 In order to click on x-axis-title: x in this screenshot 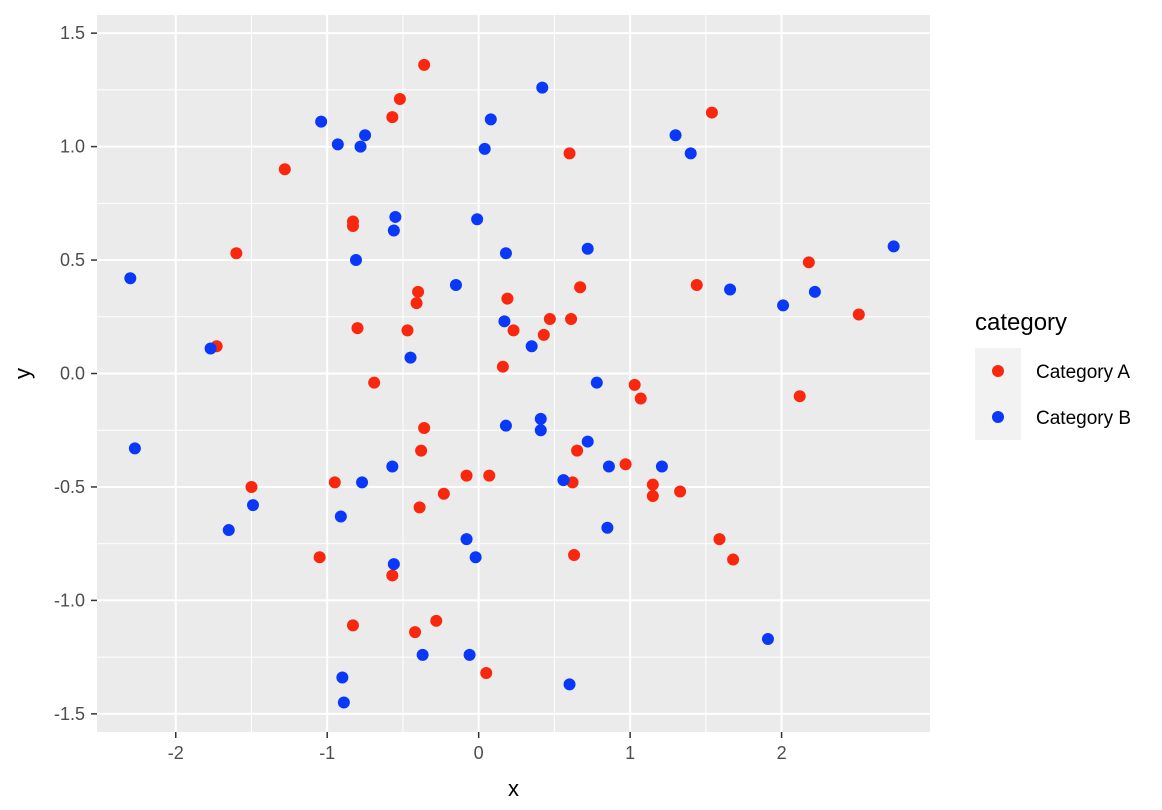, I will do `click(513, 788)`.